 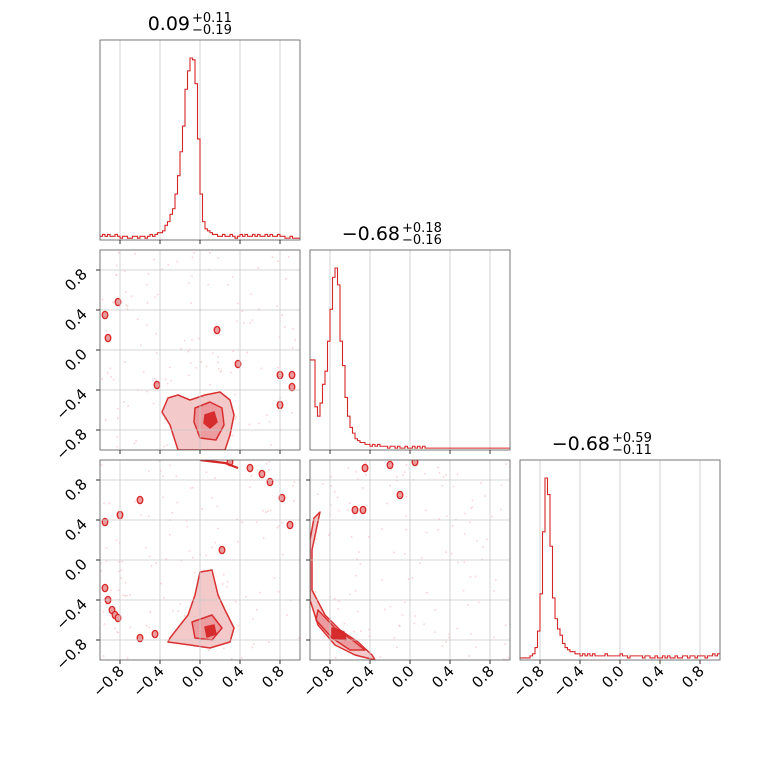 What do you see at coordinates (602, 444) in the screenshot?
I see `title-param-3: −0.68 +0.59−0.11` at bounding box center [602, 444].